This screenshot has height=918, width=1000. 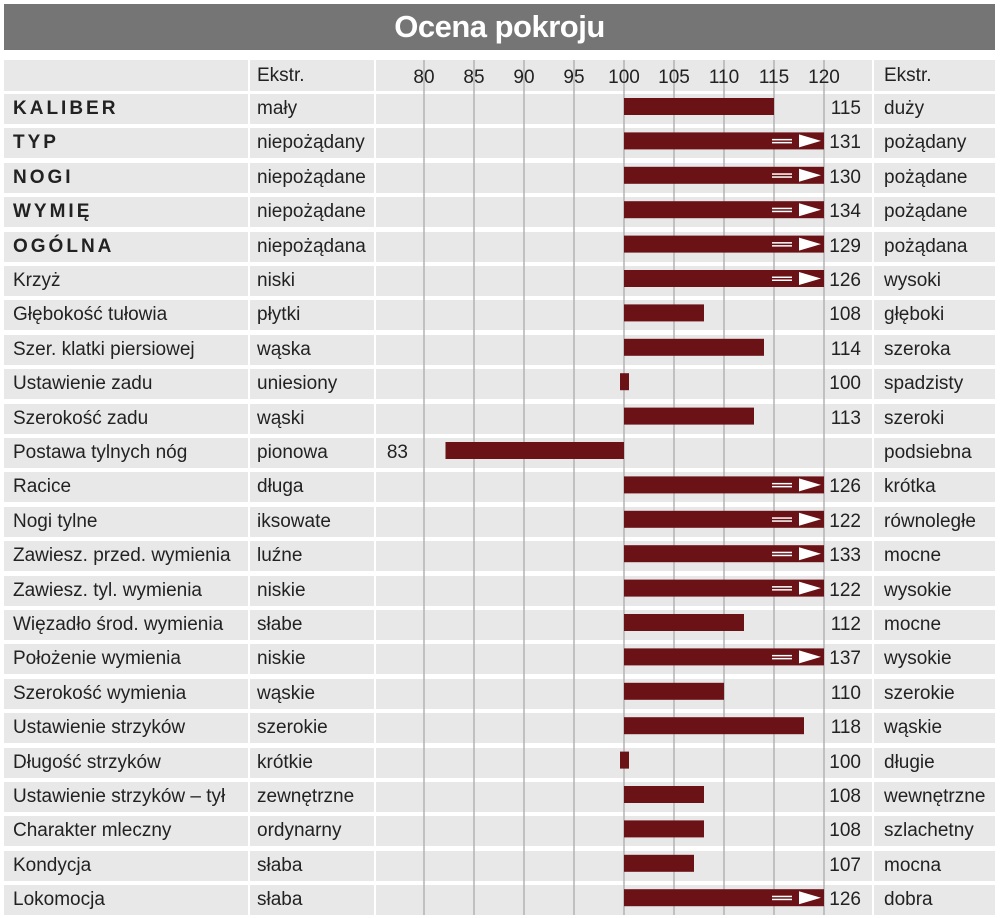 I want to click on low-extreme-label: krótkie, so click(x=285, y=762).